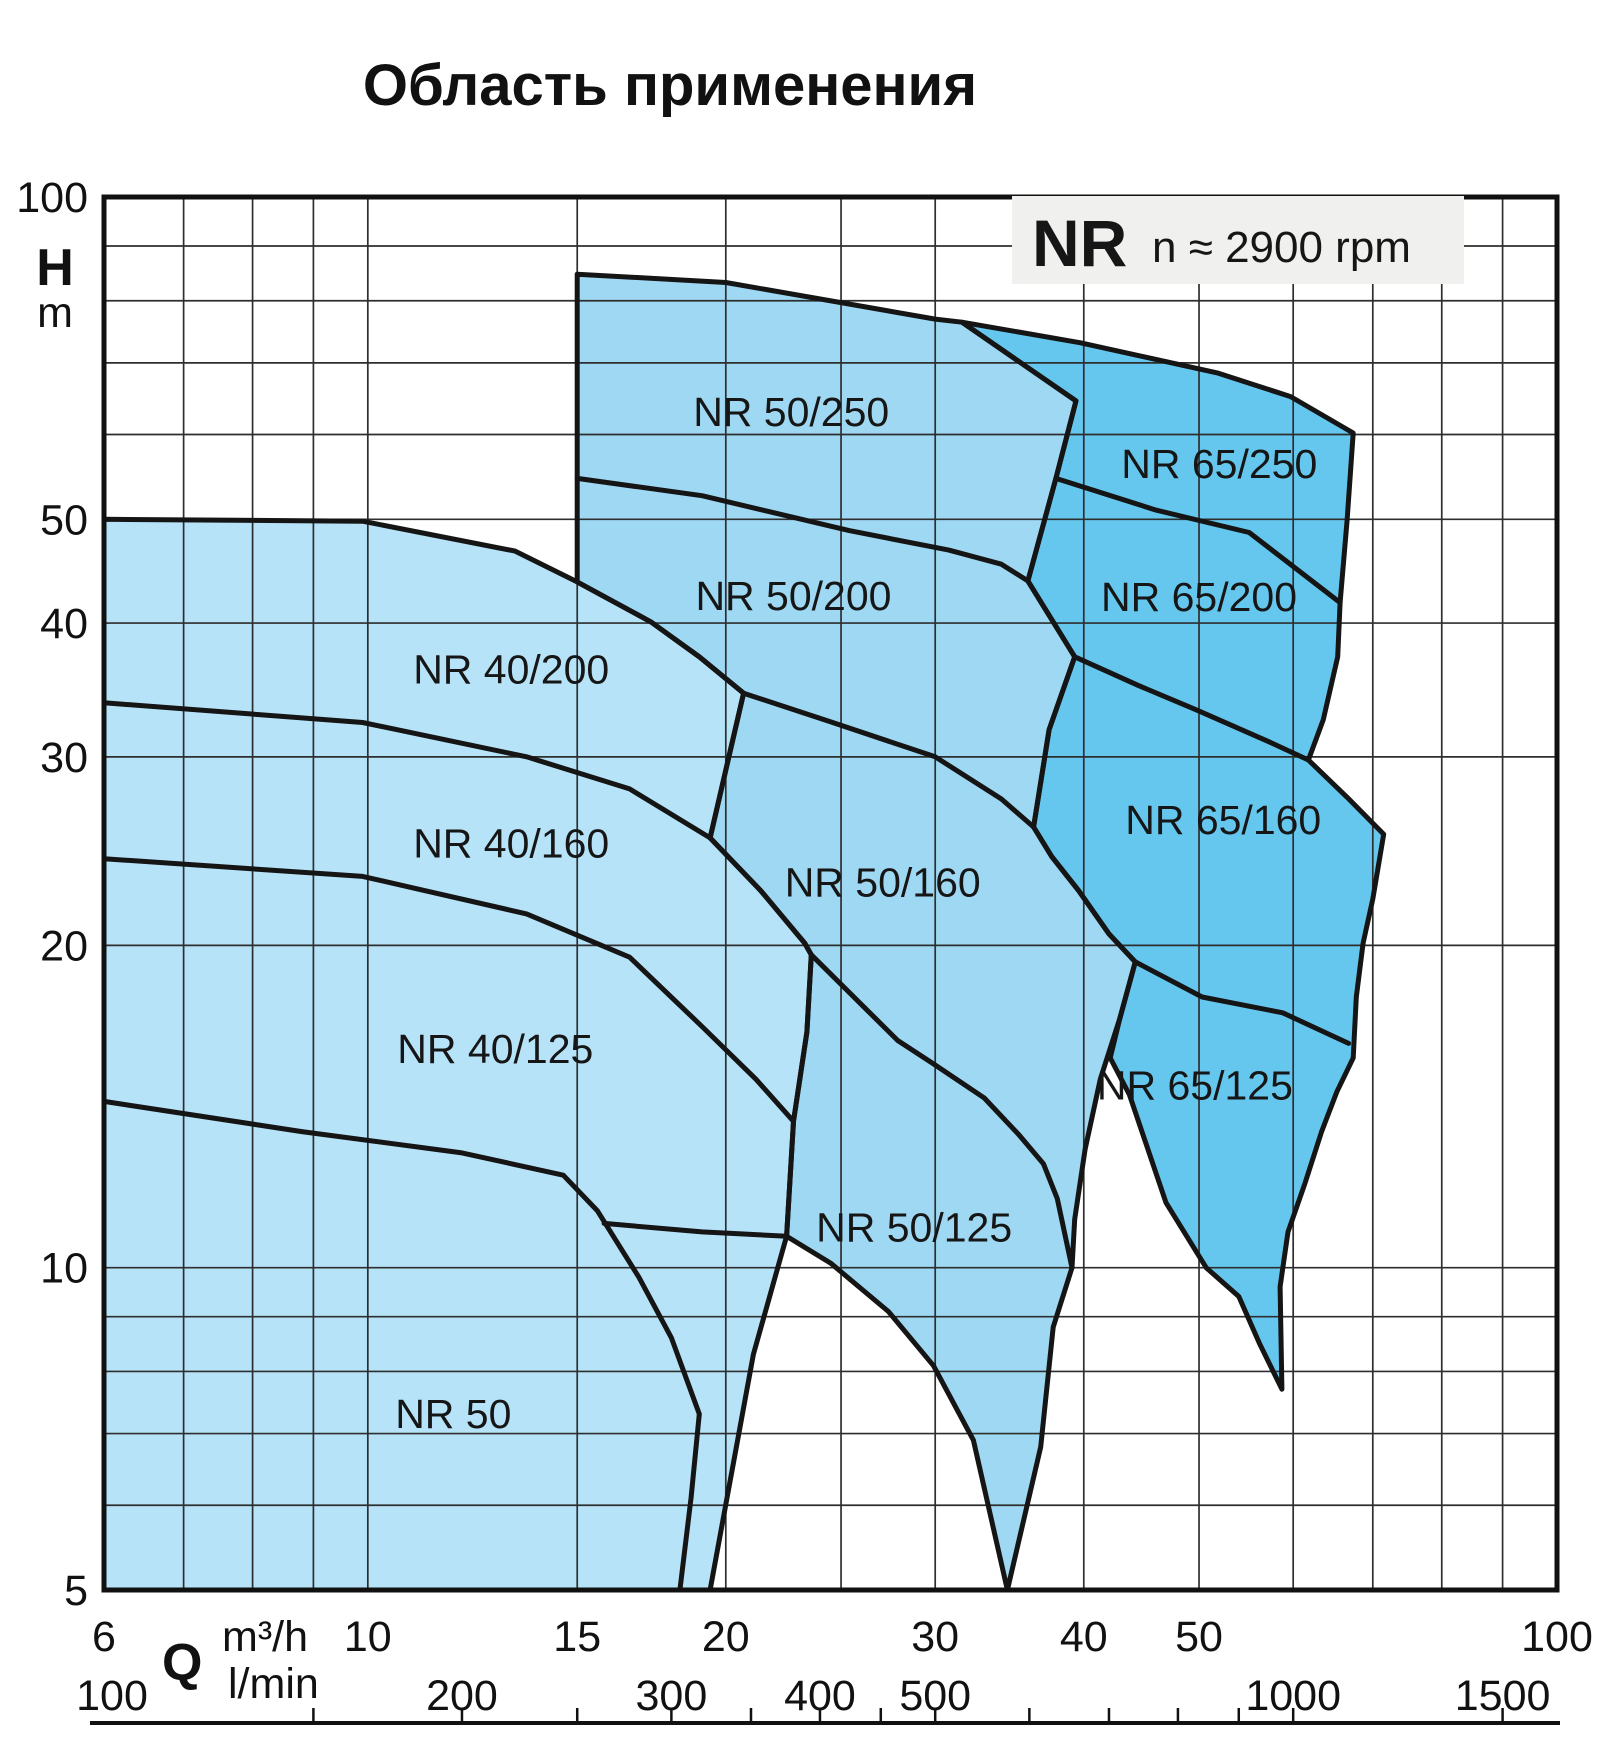  What do you see at coordinates (55, 313) in the screenshot?
I see `y-axis-unit: m` at bounding box center [55, 313].